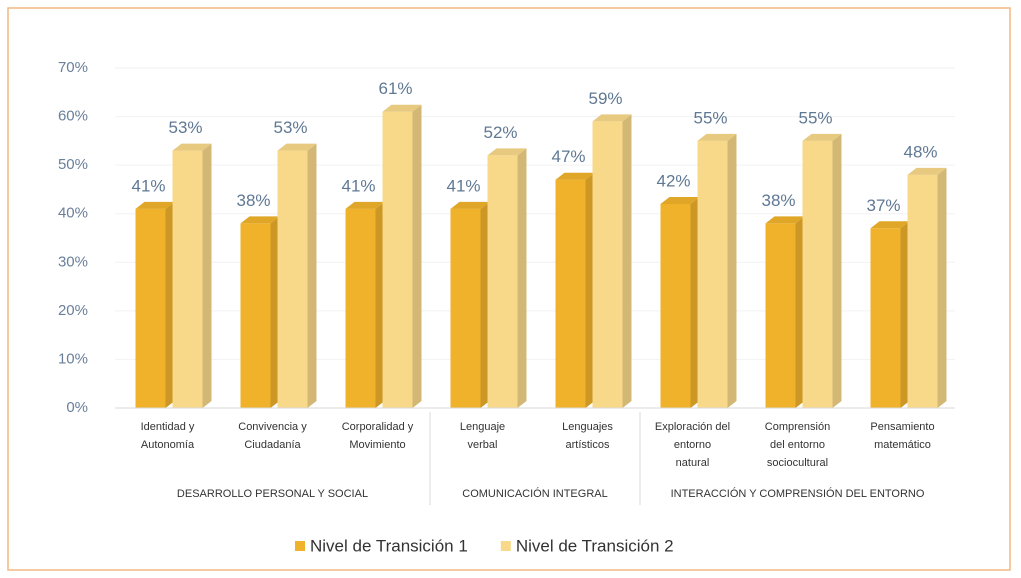 This screenshot has width=1021, height=578. Describe the element at coordinates (883, 205) in the screenshot. I see `value-label: 37%` at that location.